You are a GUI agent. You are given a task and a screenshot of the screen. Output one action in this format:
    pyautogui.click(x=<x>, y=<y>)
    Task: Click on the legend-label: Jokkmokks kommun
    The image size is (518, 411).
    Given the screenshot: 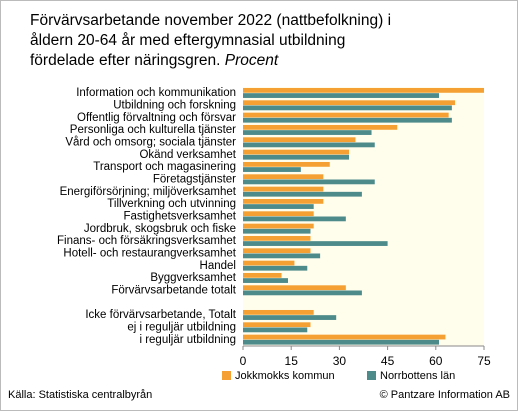 What is the action you would take?
    pyautogui.click(x=285, y=376)
    